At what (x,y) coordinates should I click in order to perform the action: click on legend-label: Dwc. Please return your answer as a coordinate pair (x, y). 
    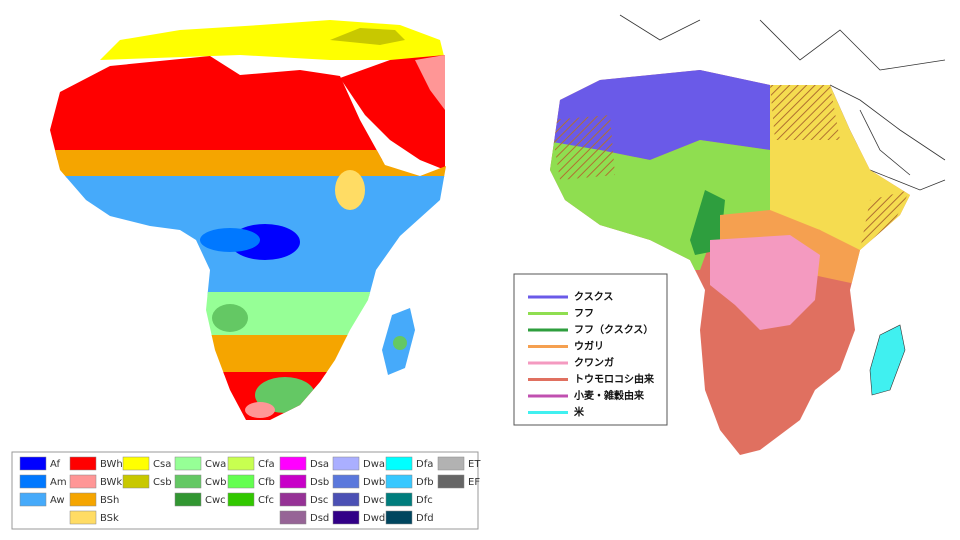
    Looking at the image, I should click on (373, 500).